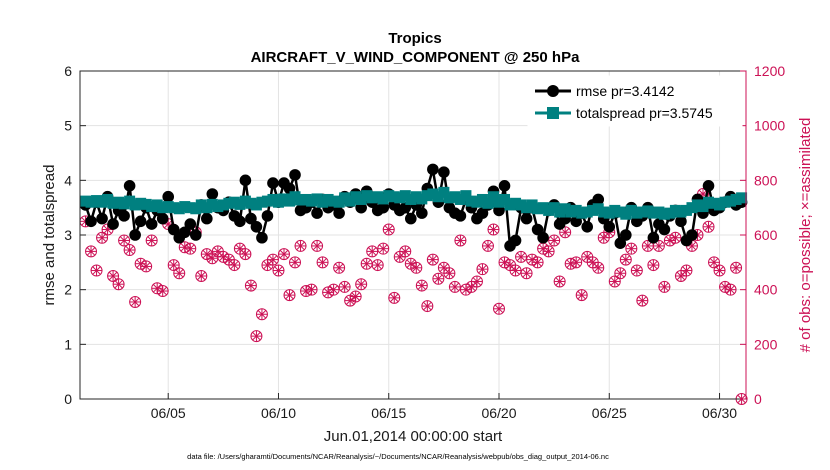  Describe the element at coordinates (68, 126) in the screenshot. I see `y-tick-label: 5` at that location.